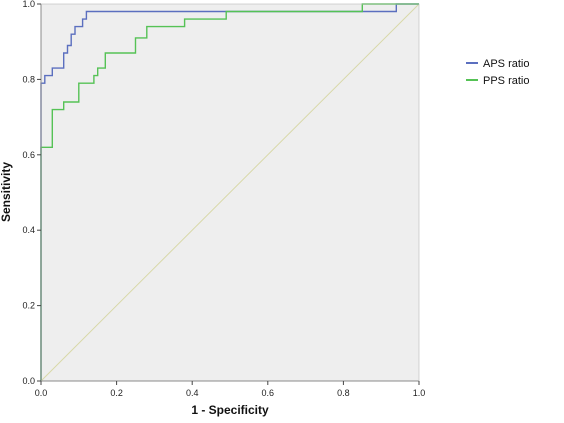 This screenshot has height=423, width=564. Describe the element at coordinates (28, 381) in the screenshot. I see `y-tick-label: 0.0` at that location.